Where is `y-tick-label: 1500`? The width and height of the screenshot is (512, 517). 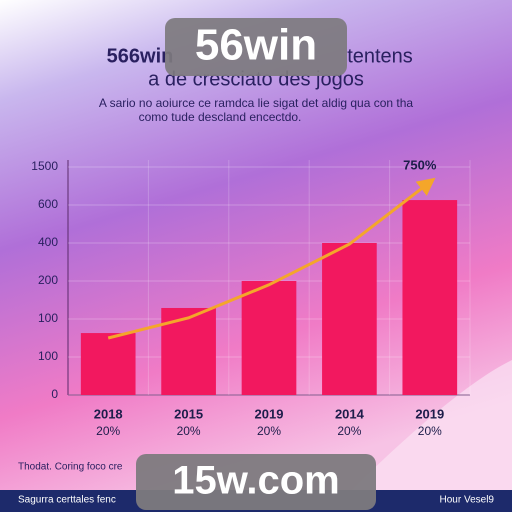 y-tick-label: 1500 is located at coordinates (44, 166).